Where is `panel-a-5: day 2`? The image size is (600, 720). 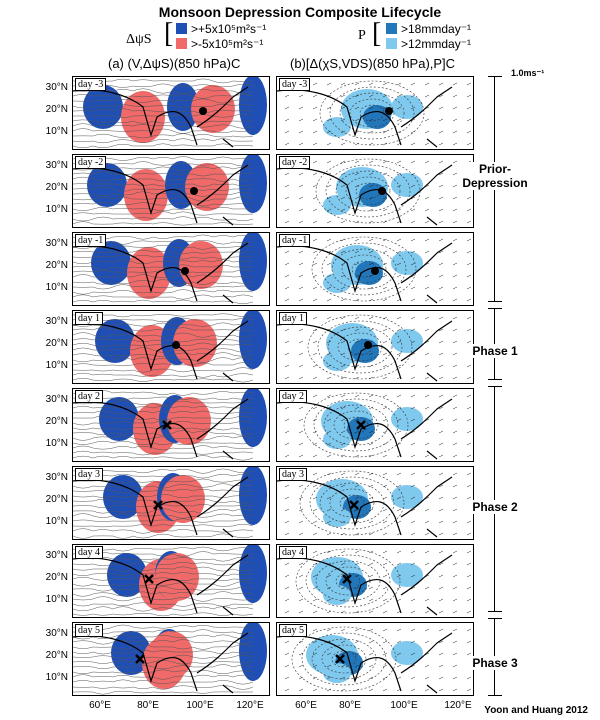
panel-a-5: day 2 is located at coordinates (171, 425).